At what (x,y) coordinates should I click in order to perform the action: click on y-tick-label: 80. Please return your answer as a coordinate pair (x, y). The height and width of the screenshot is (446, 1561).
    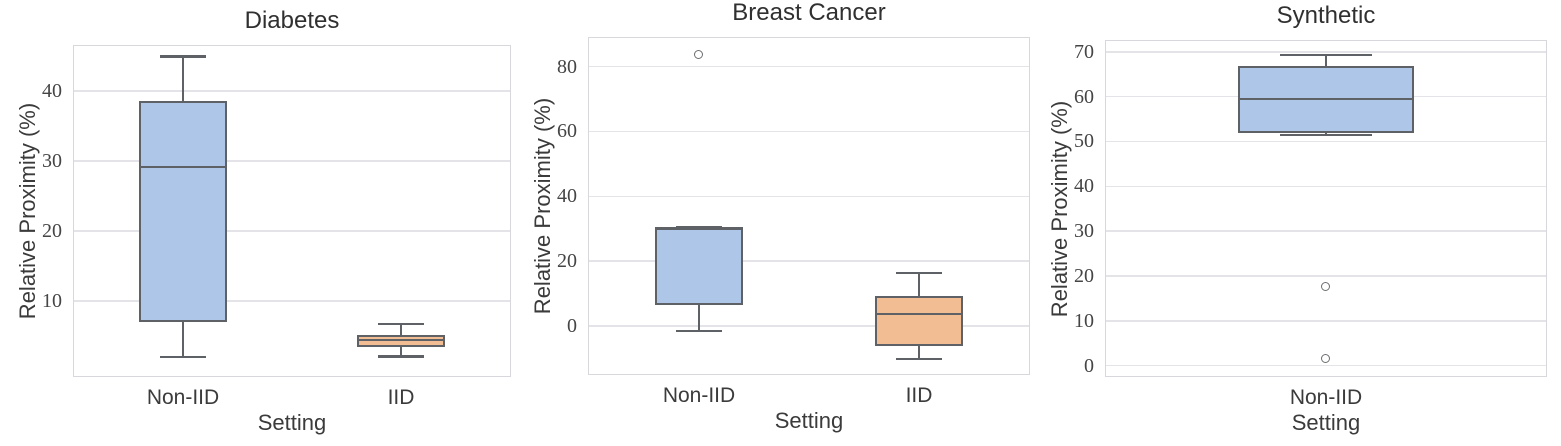
    Looking at the image, I should click on (567, 66).